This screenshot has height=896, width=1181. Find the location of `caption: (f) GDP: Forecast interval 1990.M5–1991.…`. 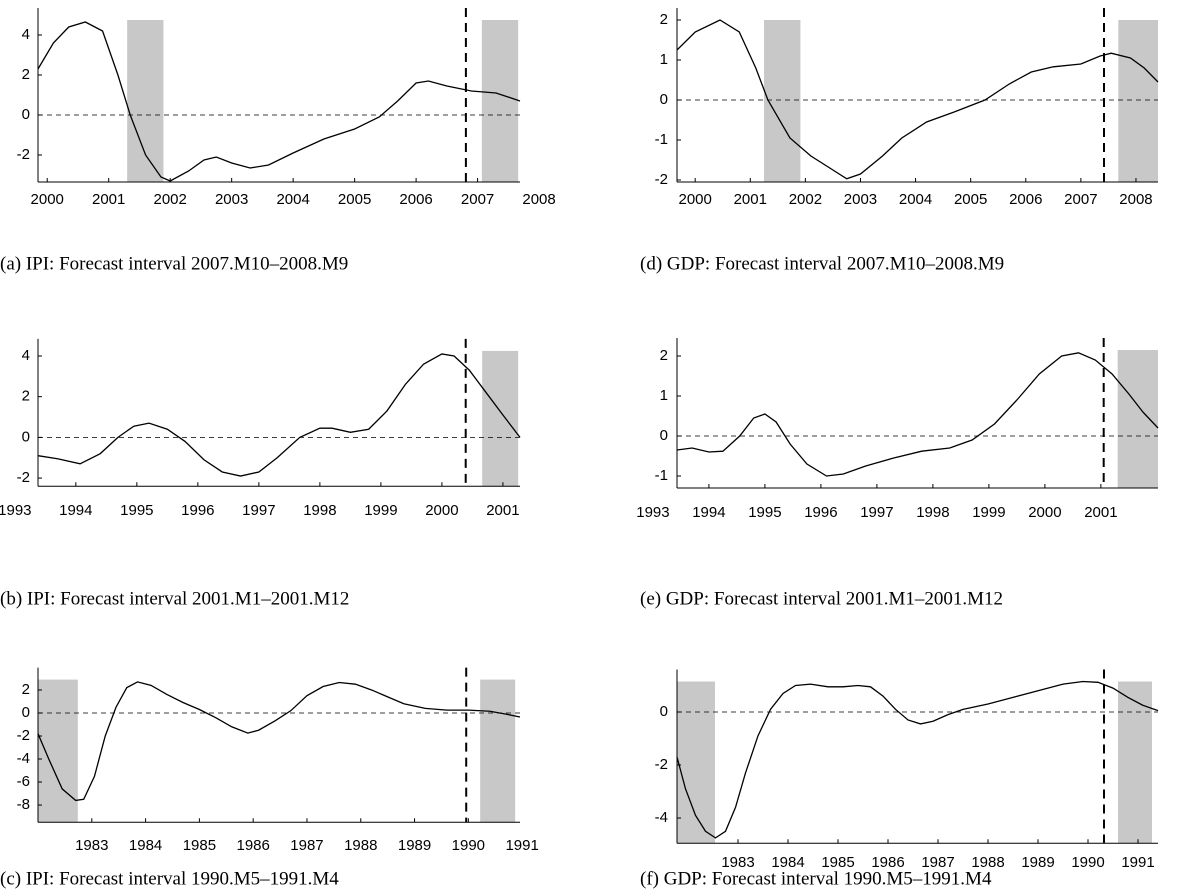

caption: (f) GDP: Forecast interval 1990.M5–1991.… is located at coordinates (816, 878).